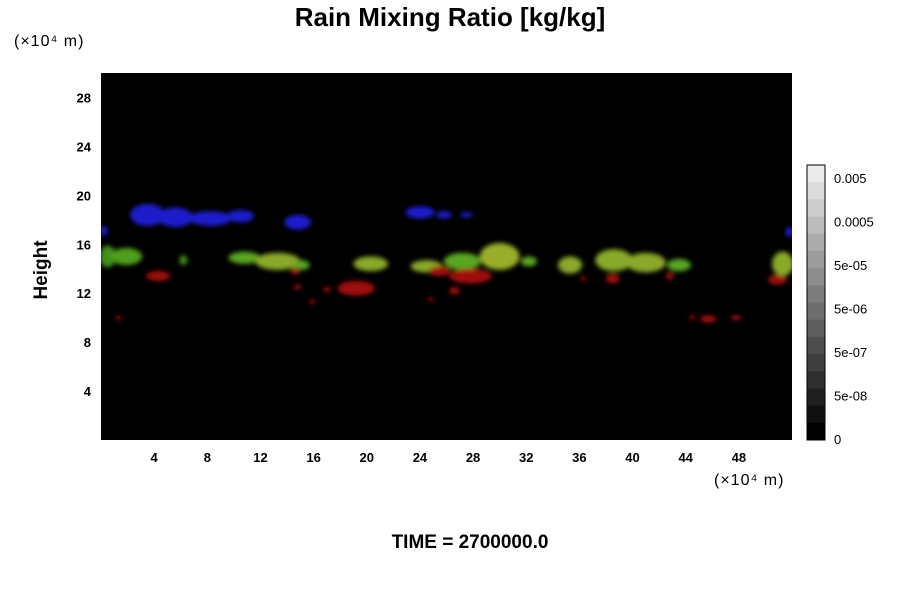  I want to click on x-tick-label: 32, so click(526, 457).